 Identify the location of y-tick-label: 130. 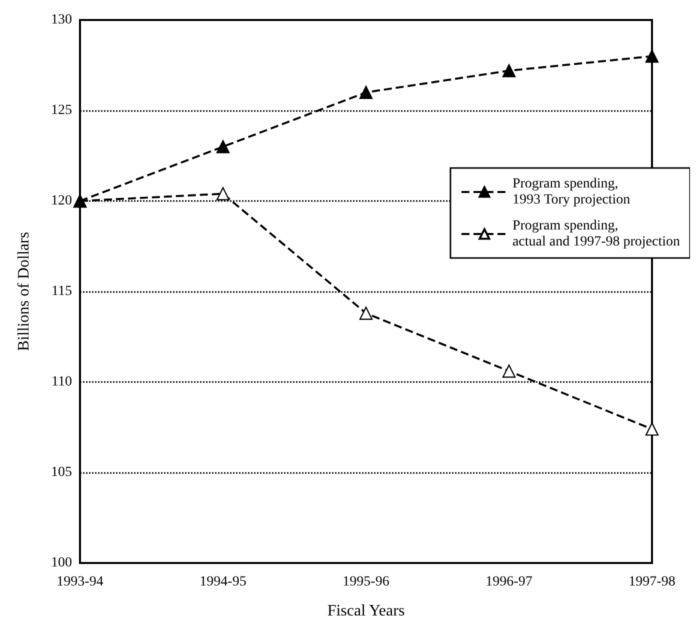
(61, 20).